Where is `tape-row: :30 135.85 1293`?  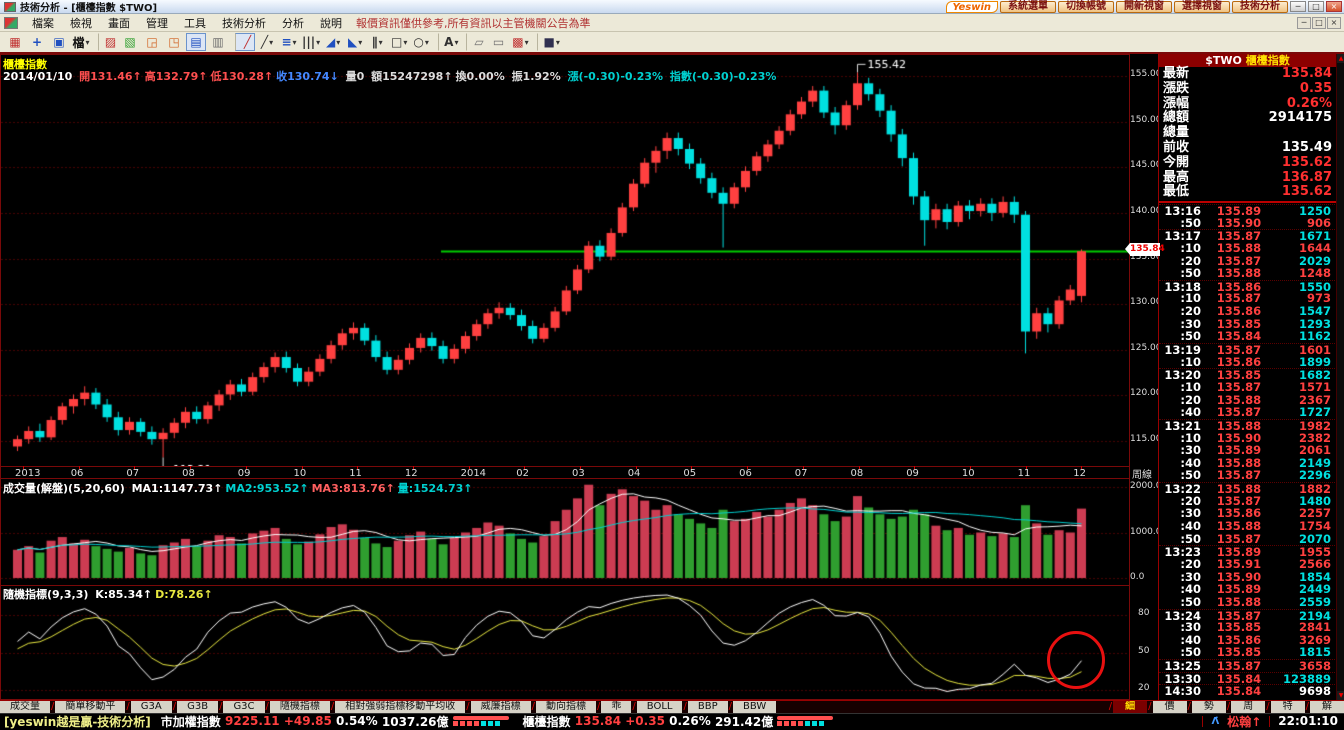
tape-row: :30 135.85 1293 is located at coordinates (1248, 324).